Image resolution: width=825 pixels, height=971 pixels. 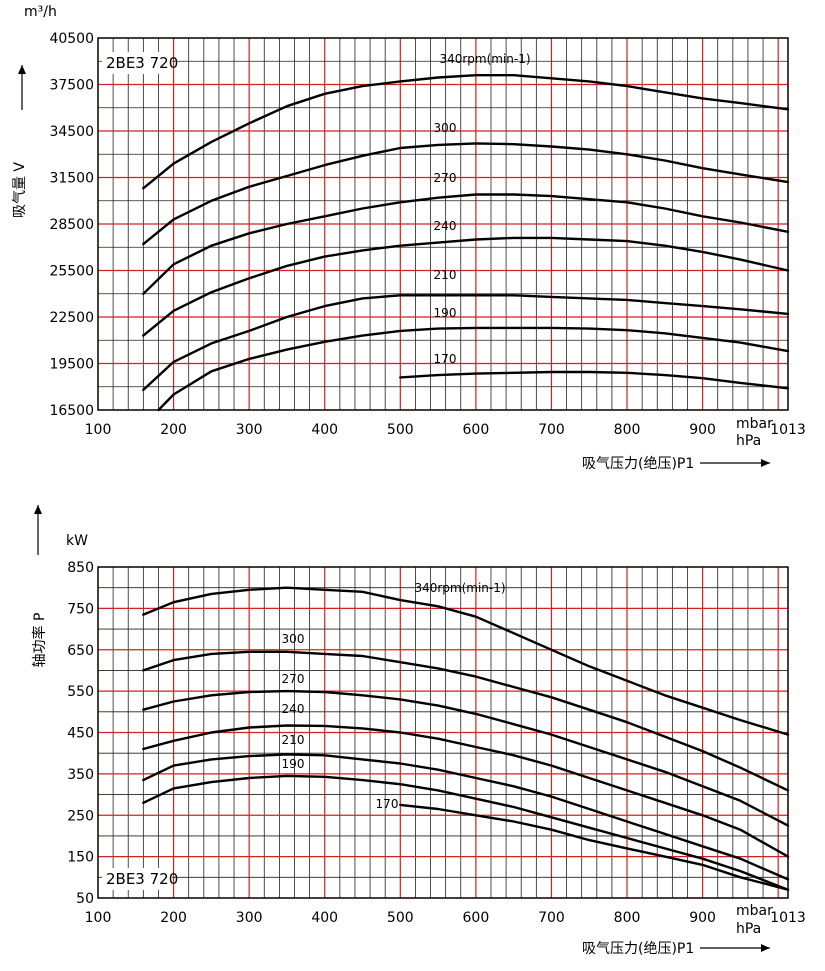 I want to click on y-tick-label: 28500, so click(x=71, y=225).